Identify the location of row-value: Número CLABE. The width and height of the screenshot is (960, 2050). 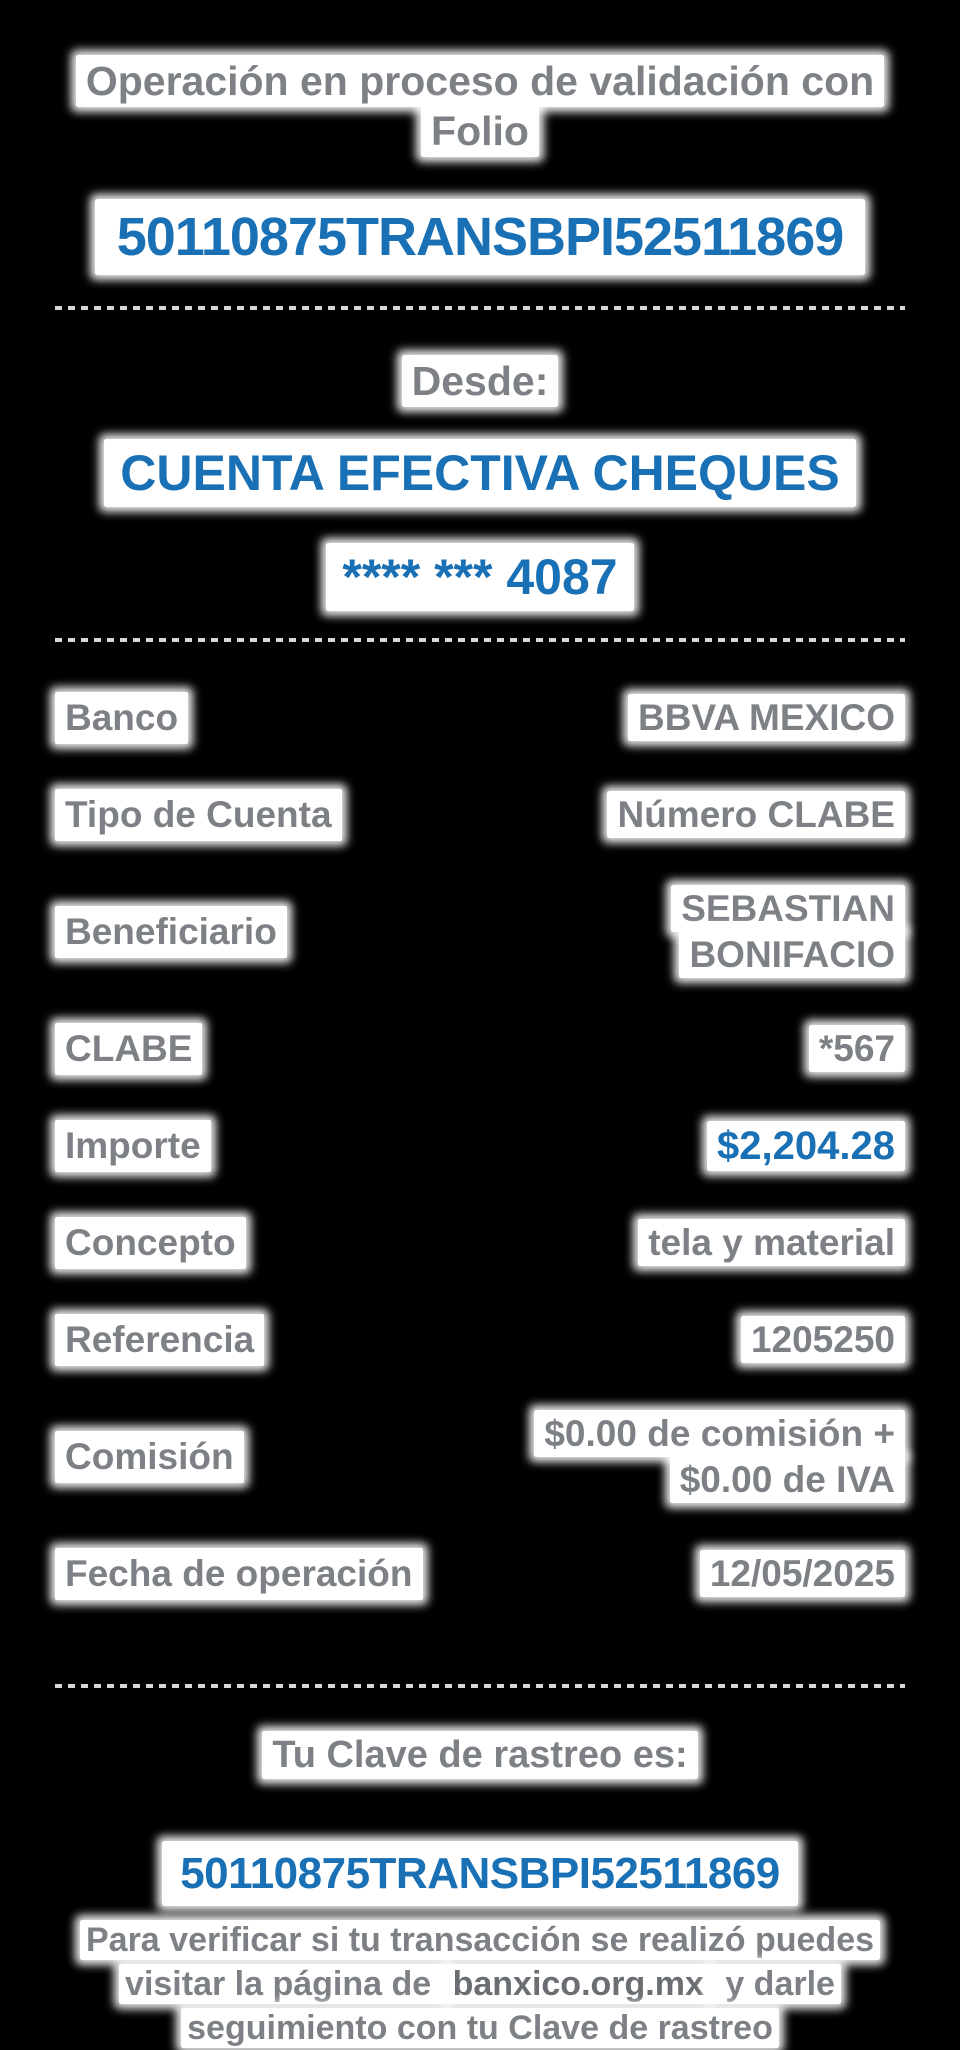
(756, 814).